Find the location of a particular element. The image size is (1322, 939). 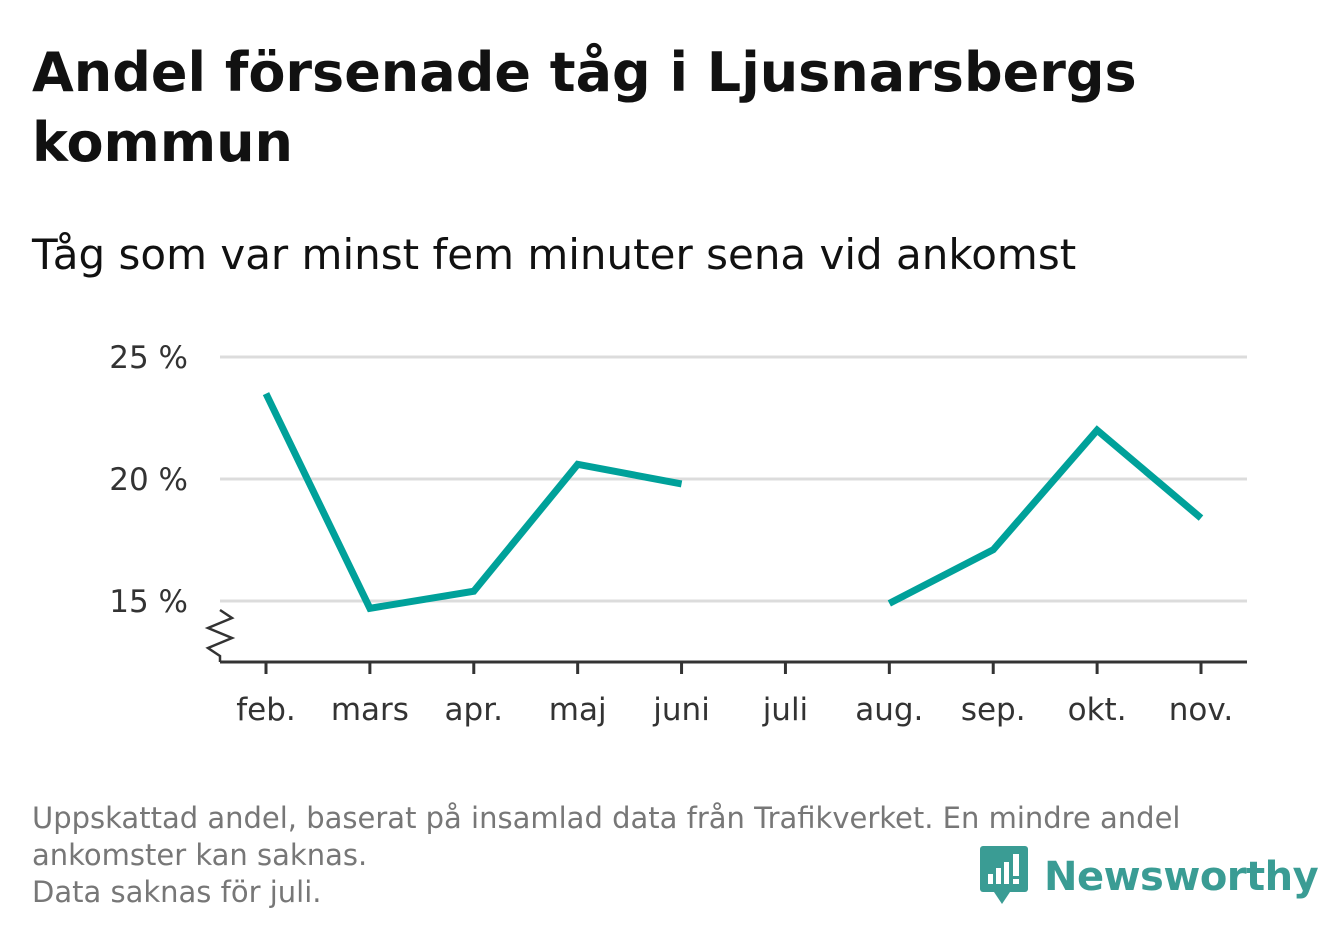

x-tick-label: juni is located at coordinates (681, 710).